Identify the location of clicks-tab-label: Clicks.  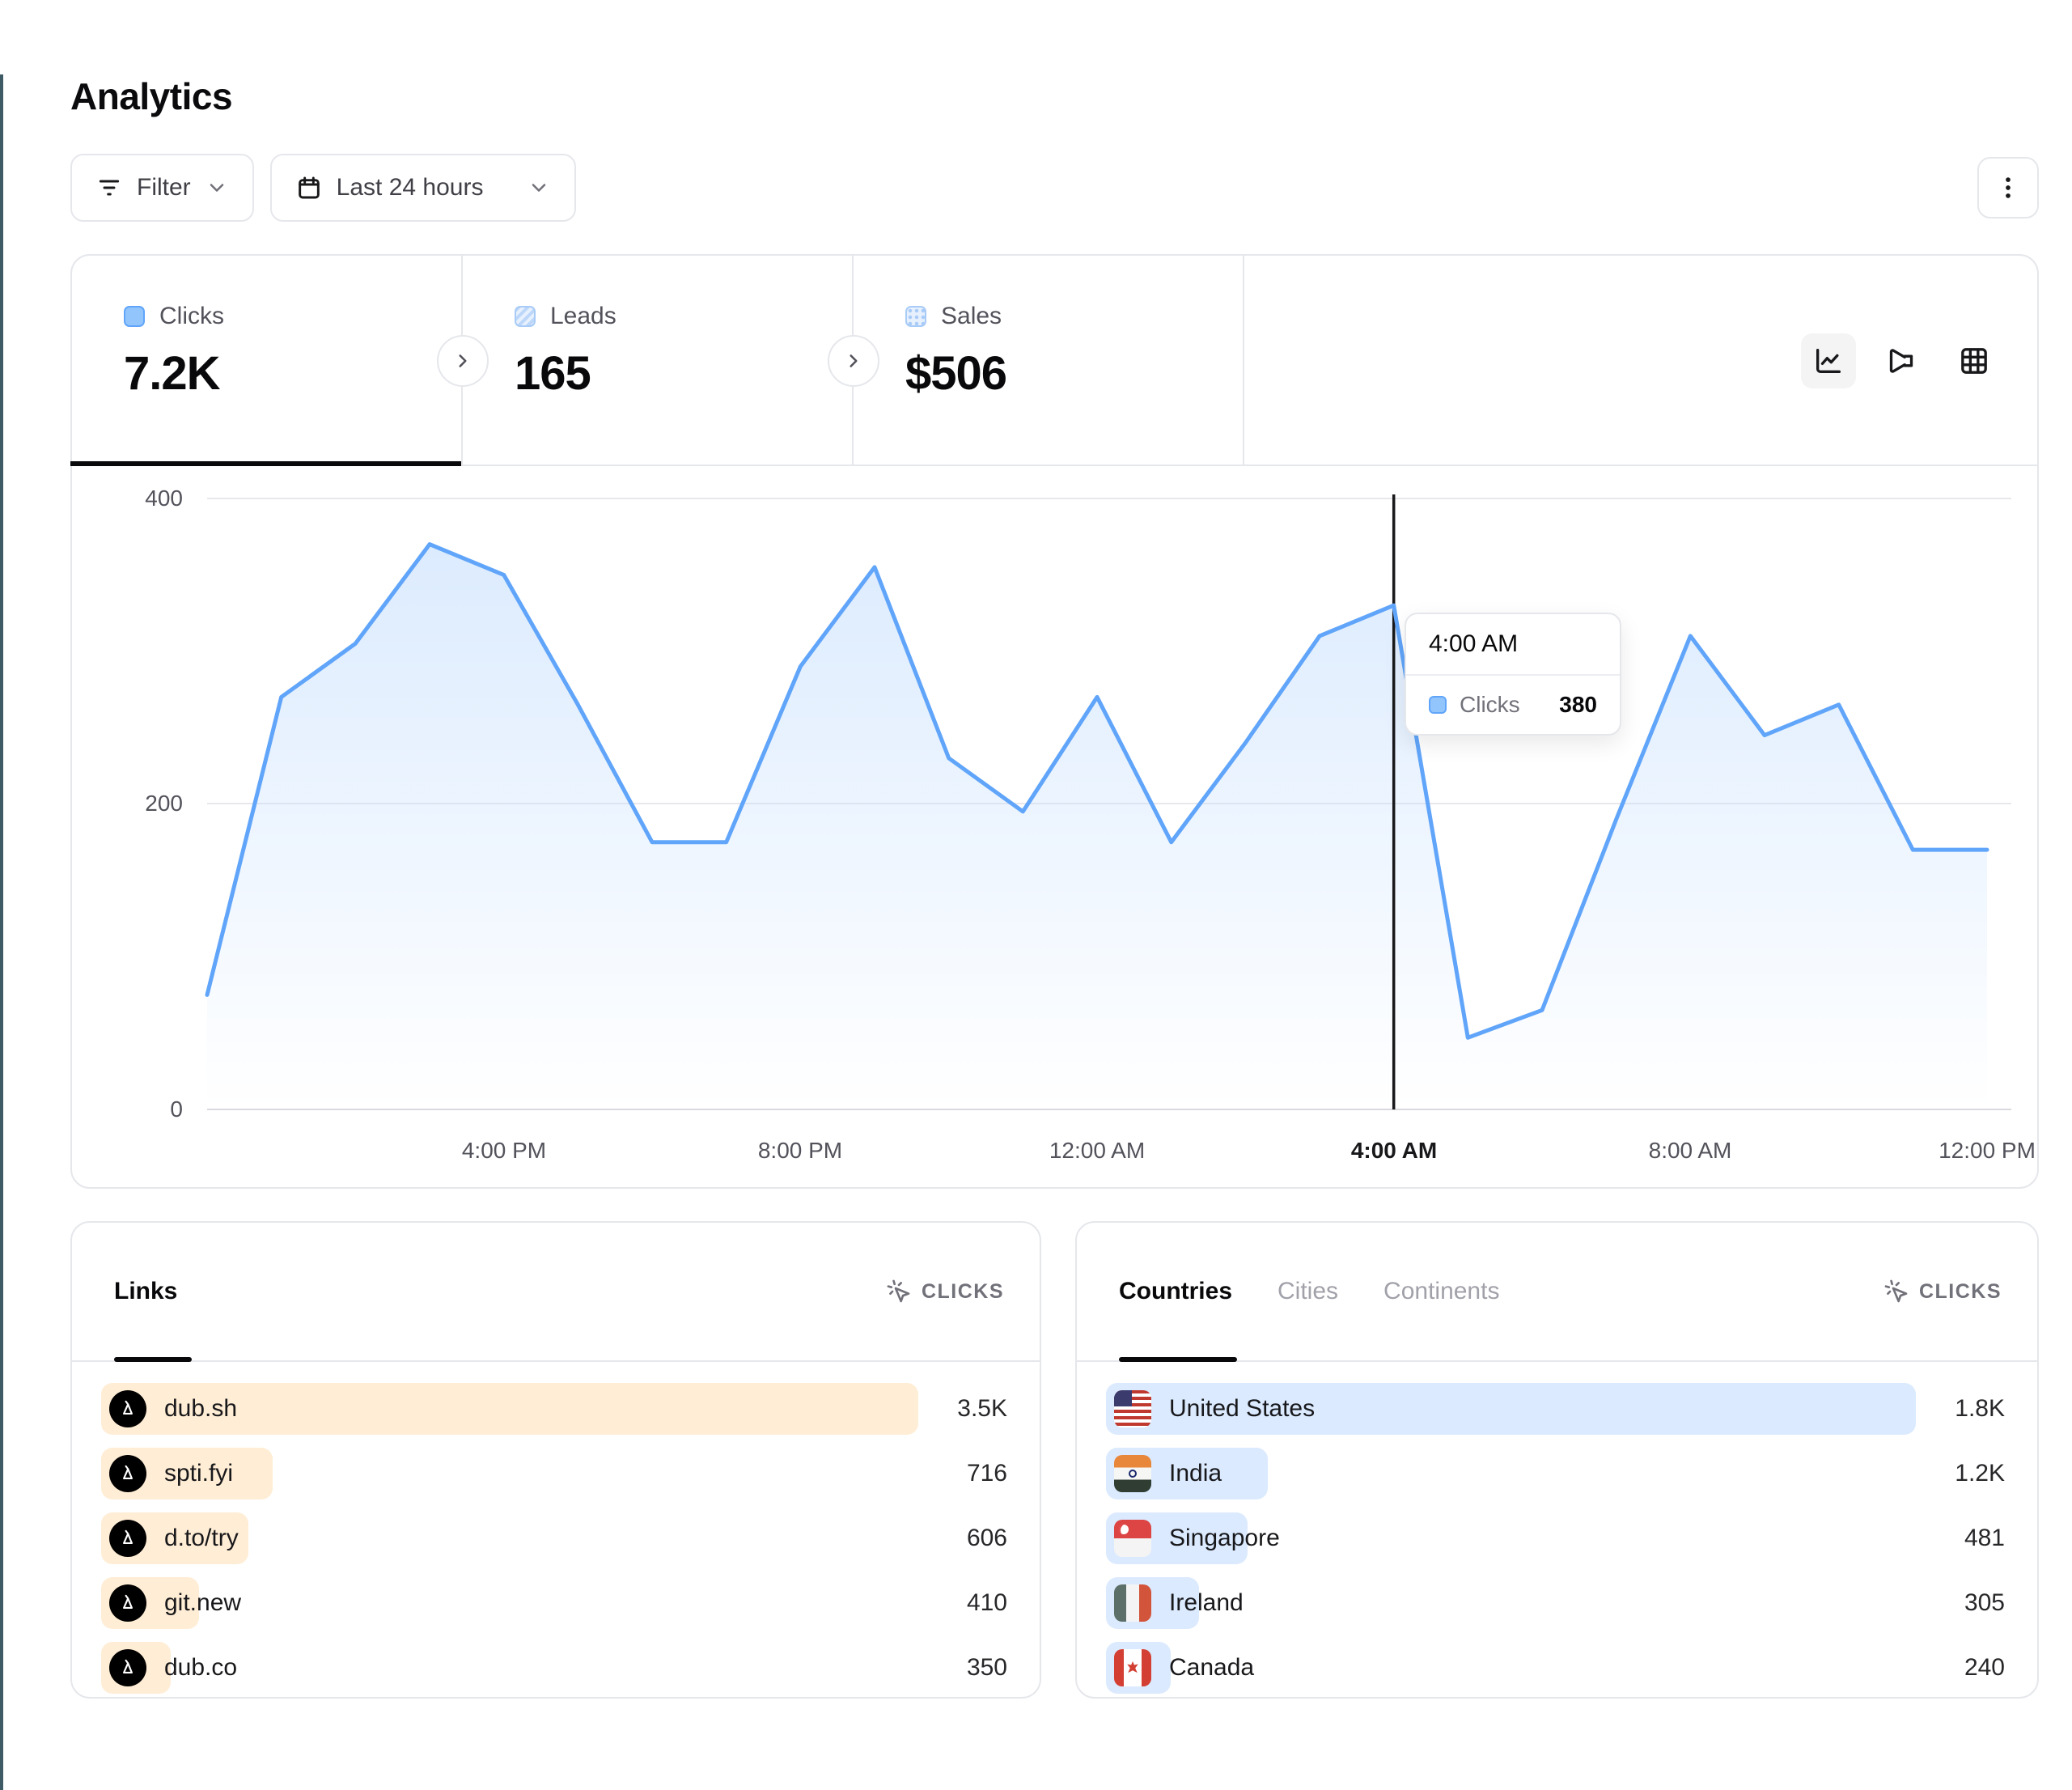
(191, 316).